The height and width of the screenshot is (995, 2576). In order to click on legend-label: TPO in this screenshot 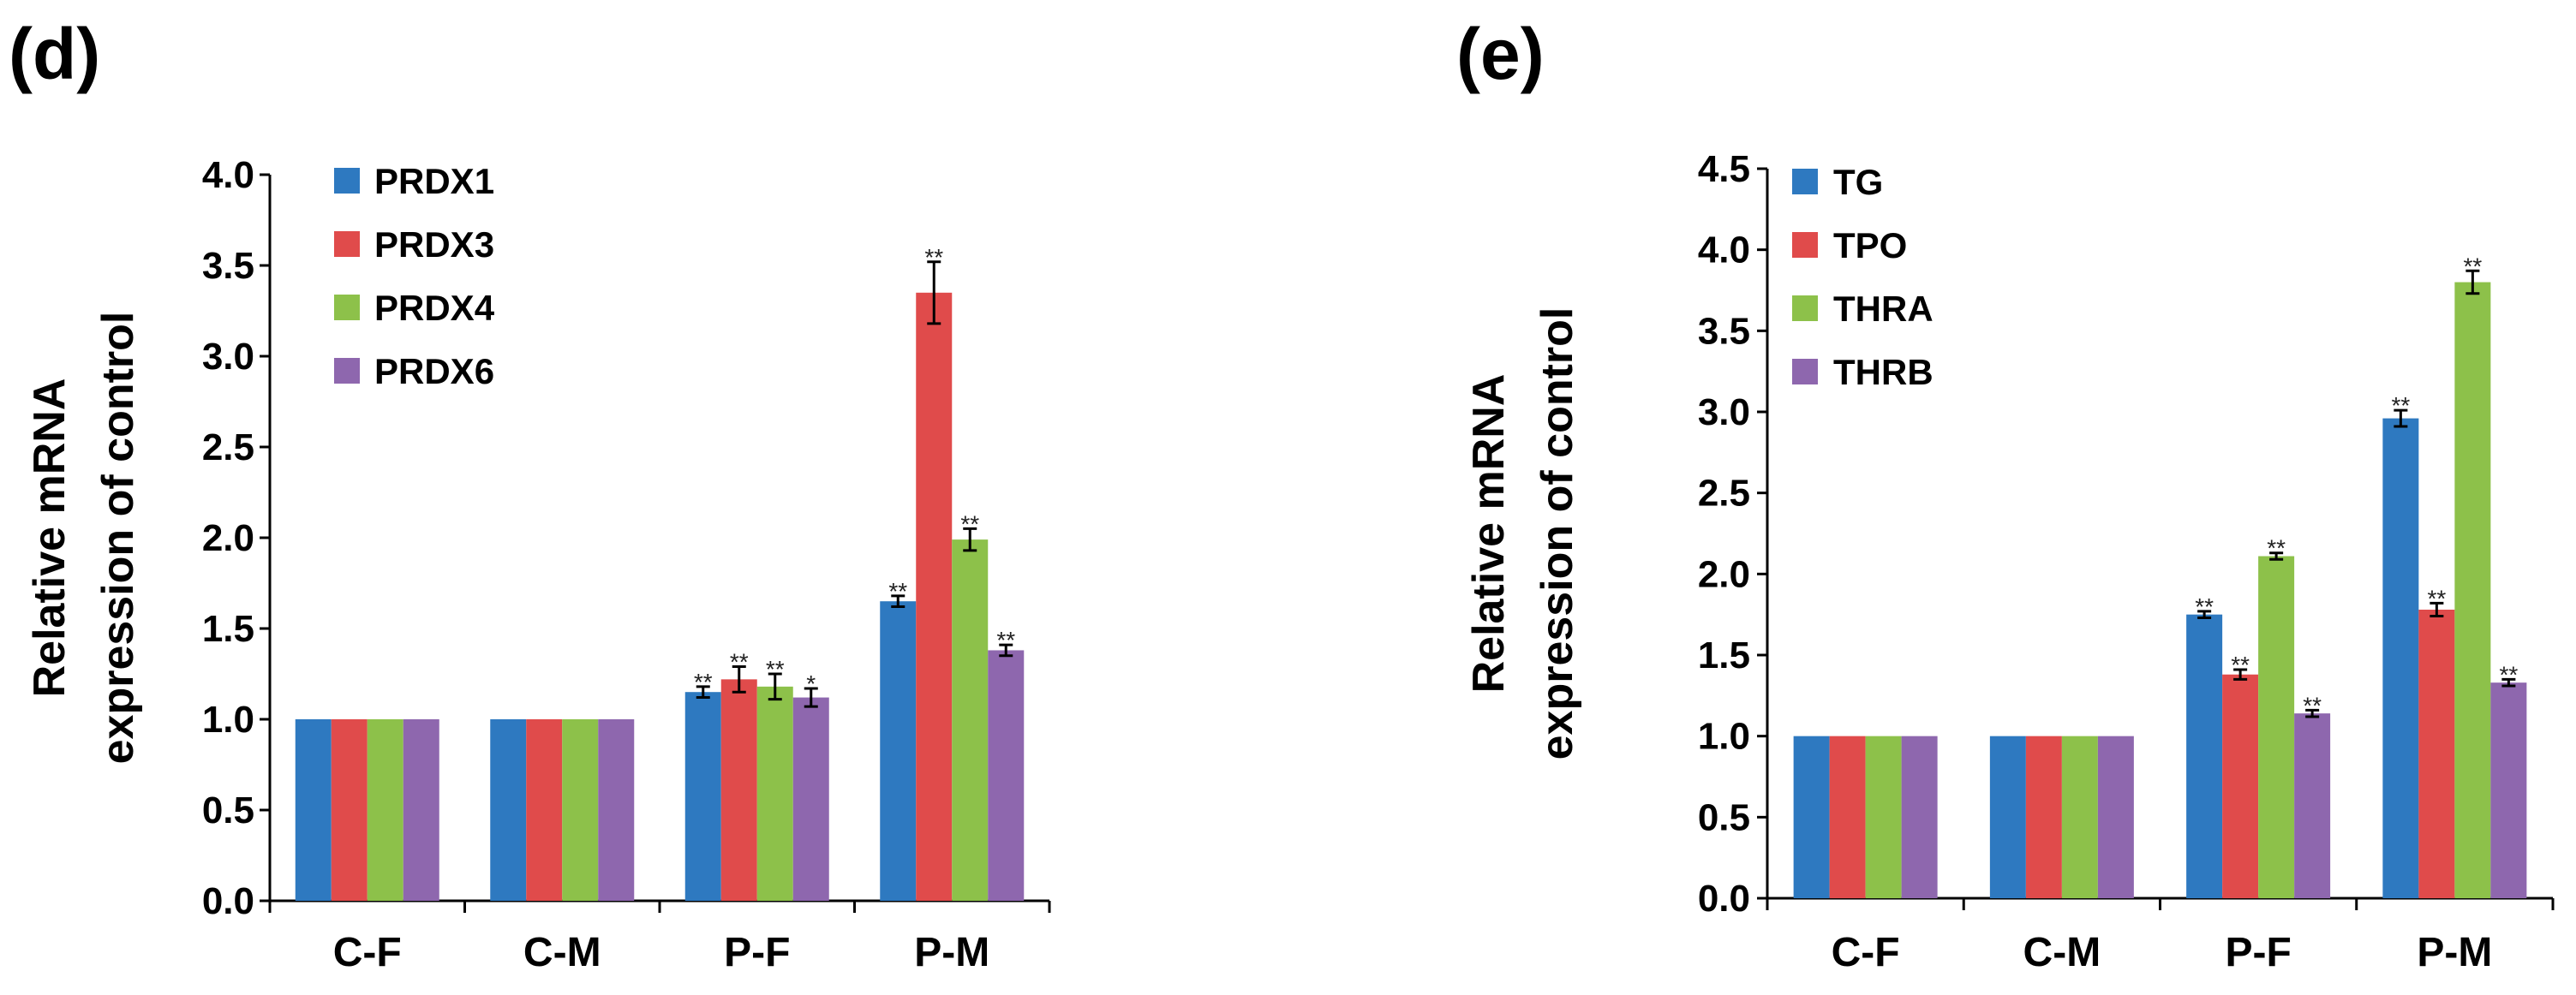, I will do `click(1870, 245)`.